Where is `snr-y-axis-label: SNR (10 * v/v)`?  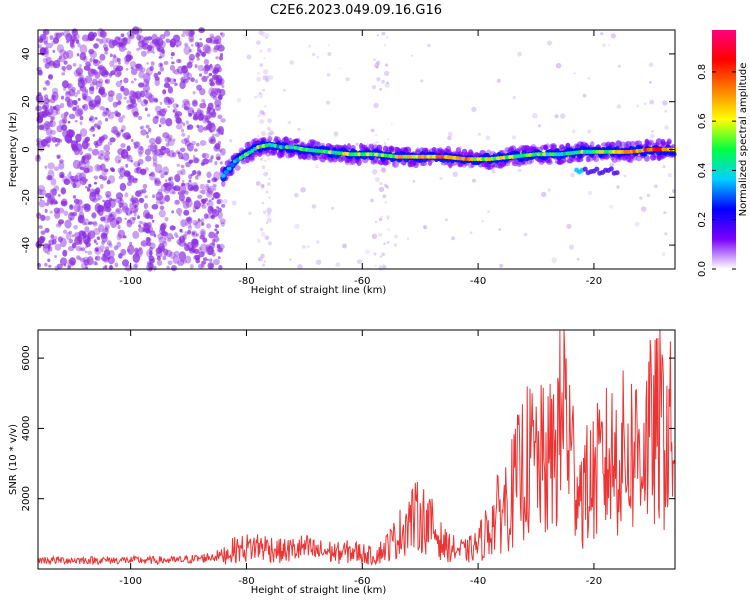 snr-y-axis-label: SNR (10 * v/v) is located at coordinates (13, 459).